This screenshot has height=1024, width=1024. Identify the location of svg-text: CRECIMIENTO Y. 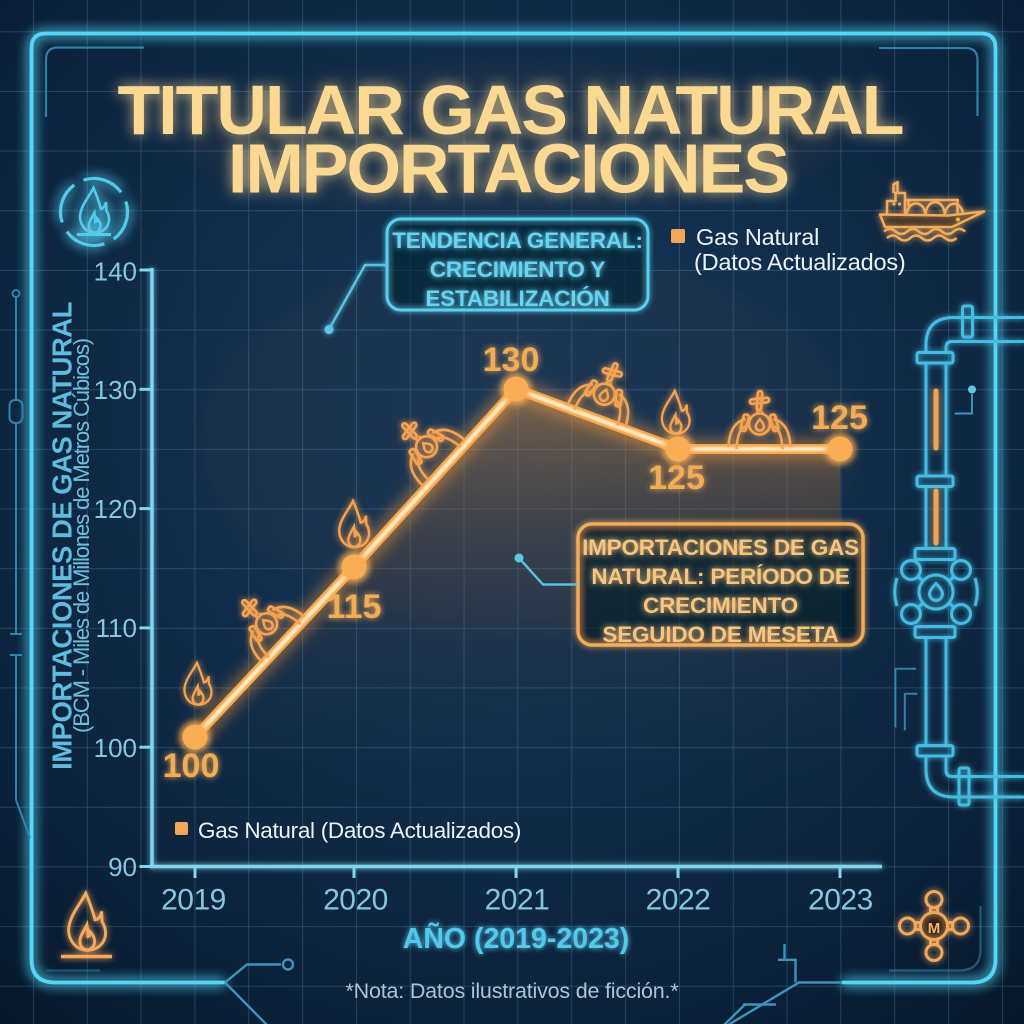
(518, 269).